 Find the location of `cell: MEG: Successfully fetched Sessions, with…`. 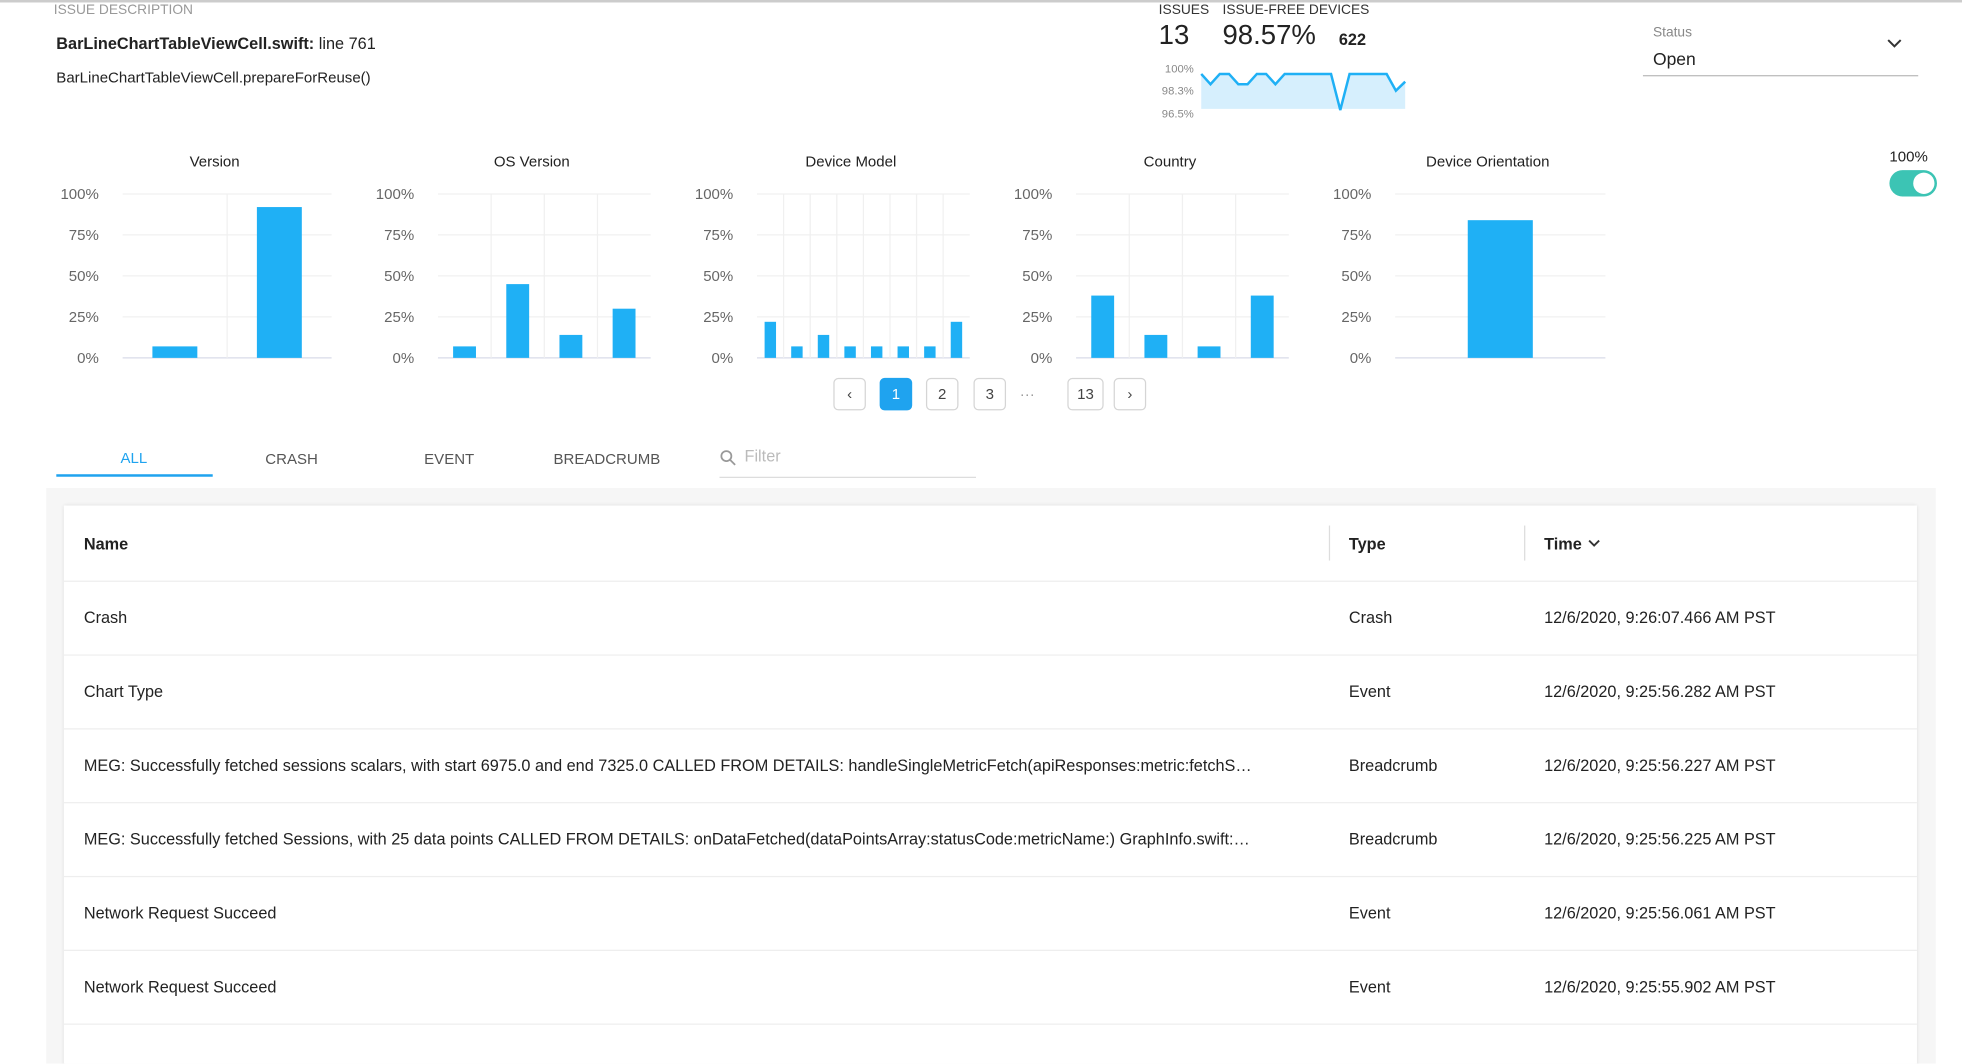

cell: MEG: Successfully fetched Sessions, with… is located at coordinates (666, 839).